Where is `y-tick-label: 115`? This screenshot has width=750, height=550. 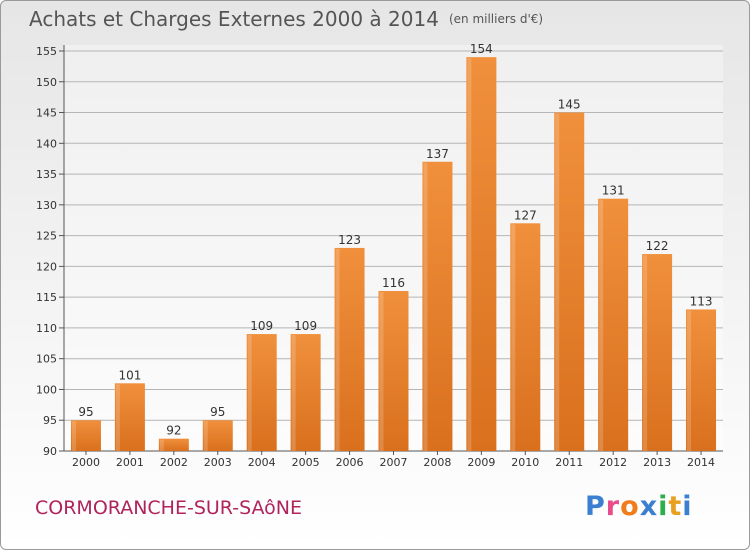 y-tick-label: 115 is located at coordinates (46, 297).